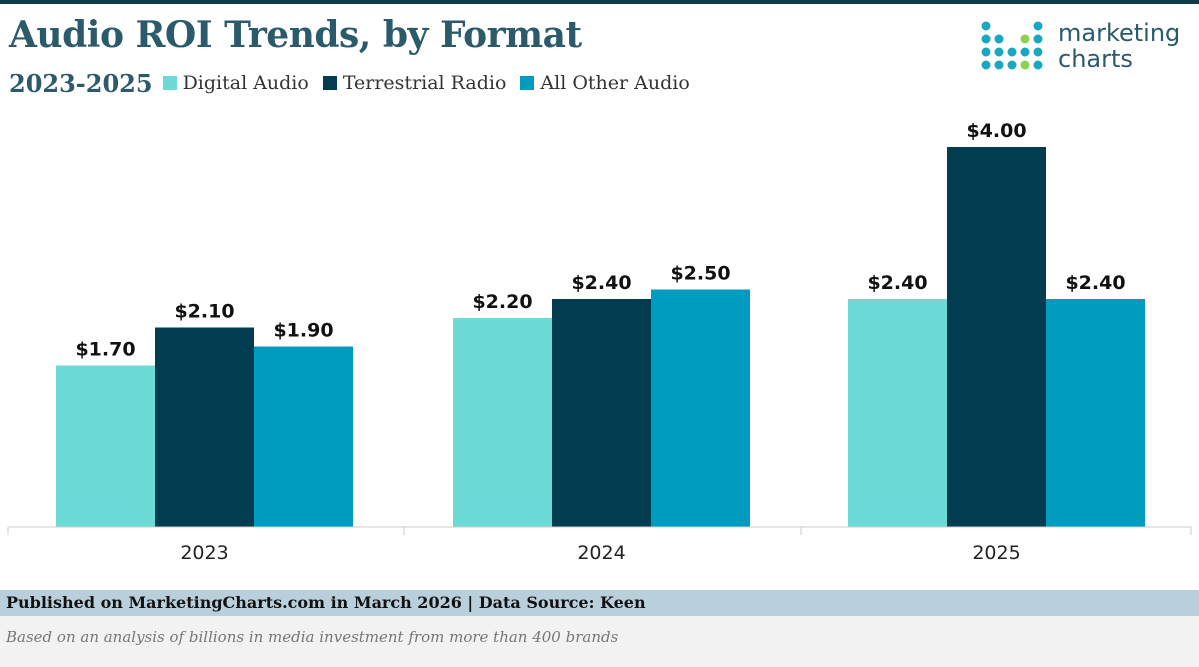  What do you see at coordinates (169, 83) in the screenshot?
I see `legend-swatch-digital-audio` at bounding box center [169, 83].